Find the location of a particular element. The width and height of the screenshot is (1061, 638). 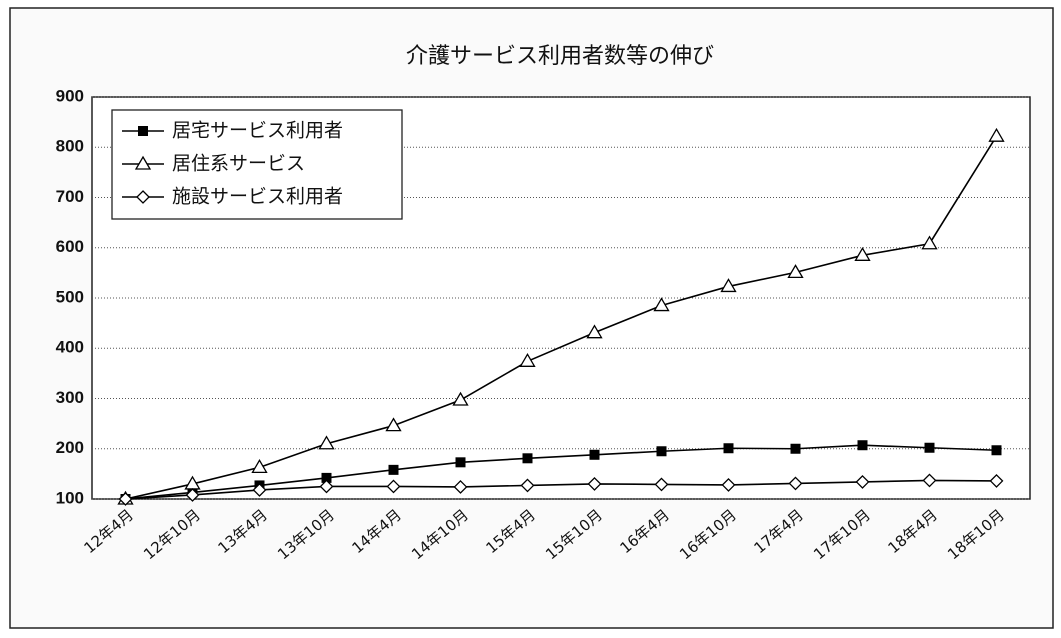

legend-label: 居住系サービス is located at coordinates (238, 164).